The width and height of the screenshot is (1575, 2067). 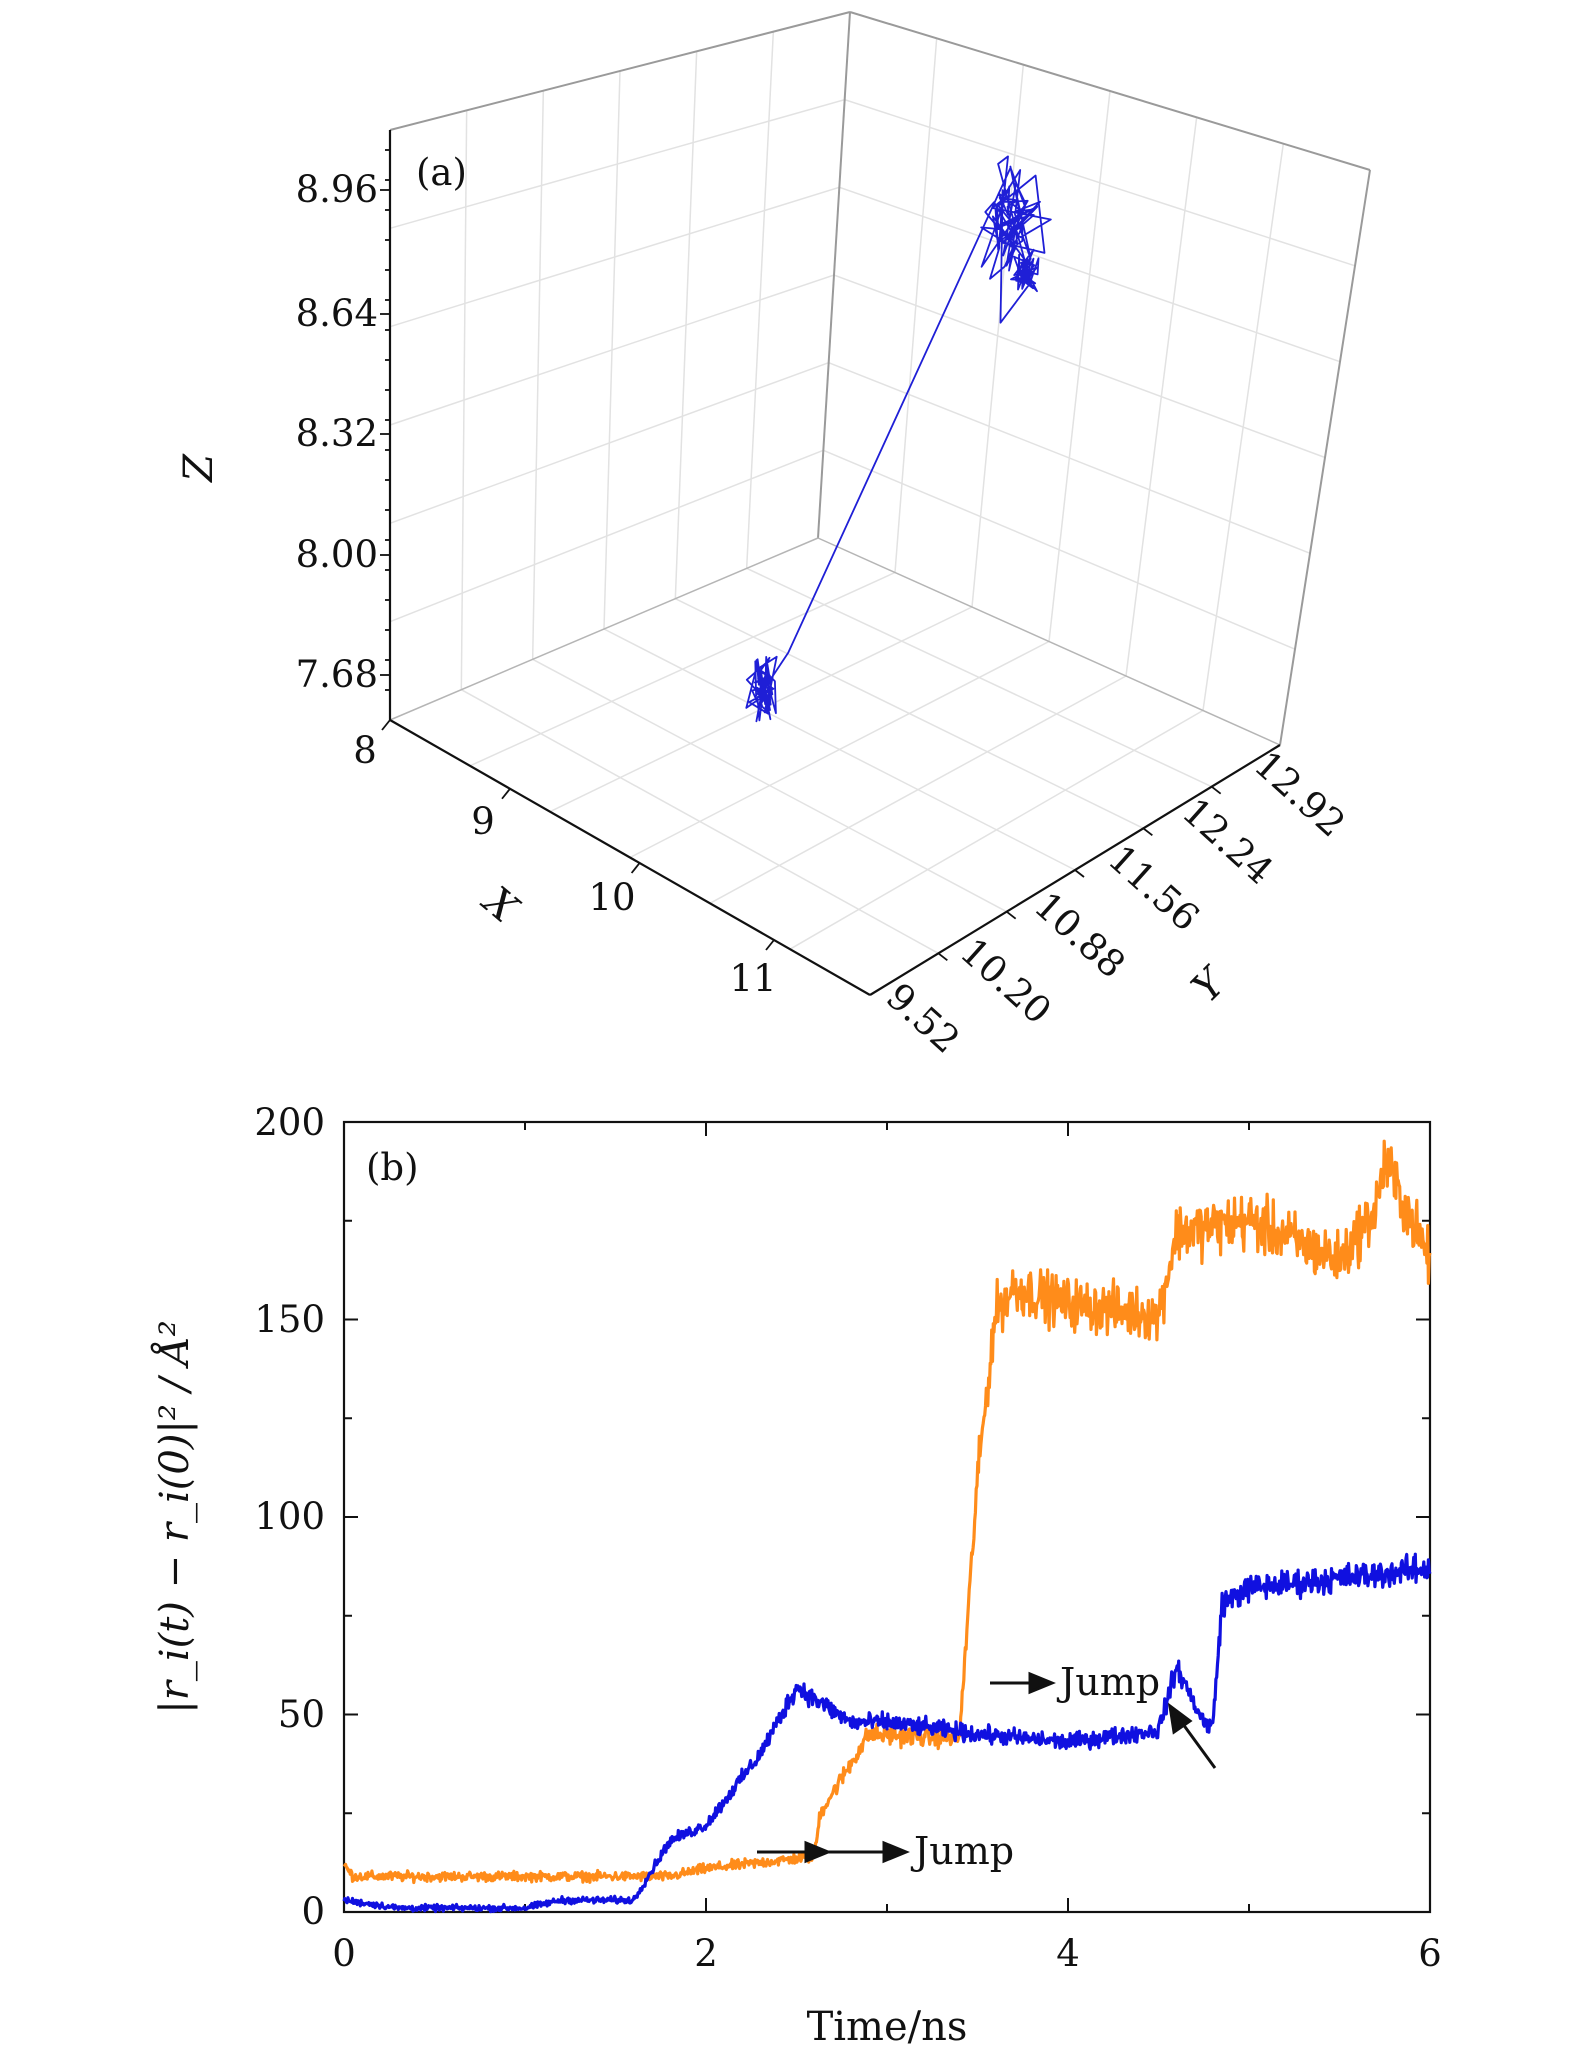 What do you see at coordinates (1227, 841) in the screenshot?
I see `y-tick-label: 12.24` at bounding box center [1227, 841].